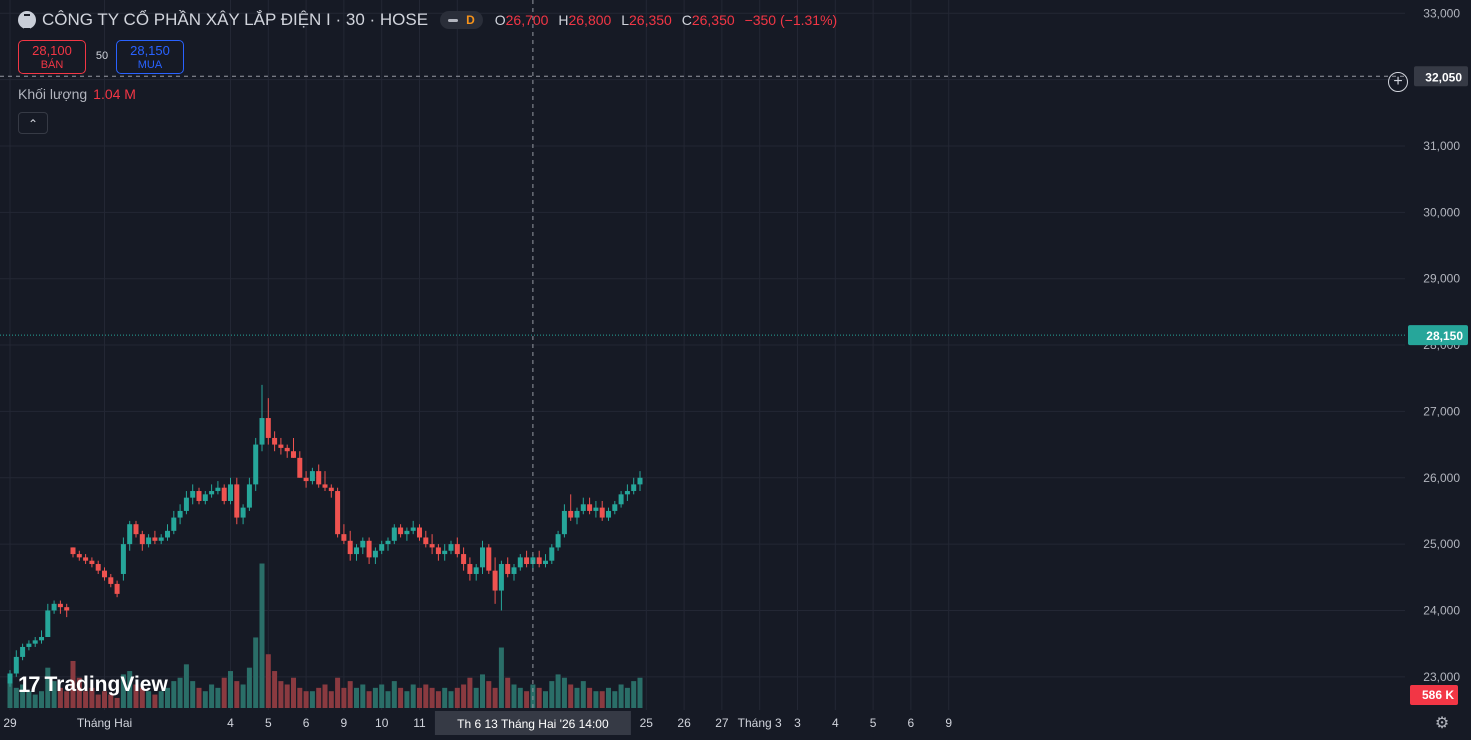 The width and height of the screenshot is (1471, 740). What do you see at coordinates (52, 65) in the screenshot?
I see `sell-label: BÁN` at bounding box center [52, 65].